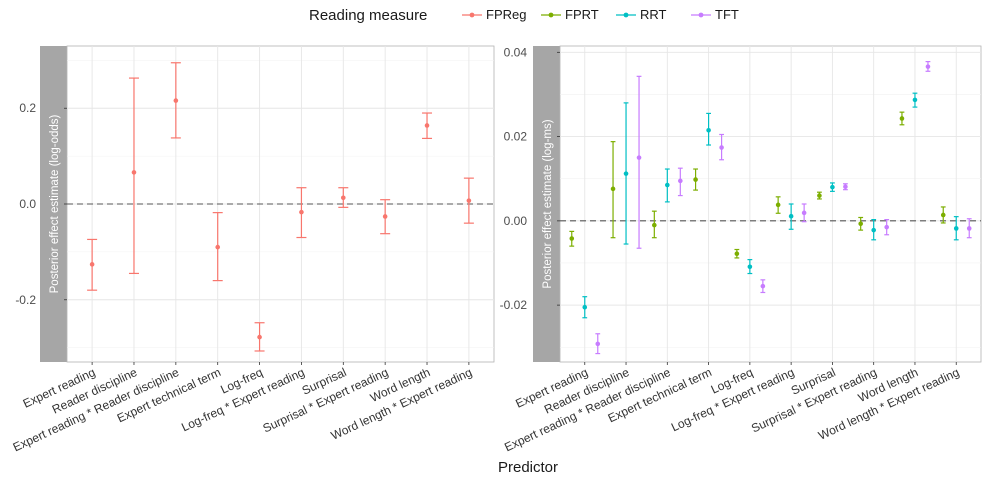 Image resolution: width=982 pixels, height=479 pixels. What do you see at coordinates (27, 108) in the screenshot?
I see `y-tick-label: 0.2` at bounding box center [27, 108].